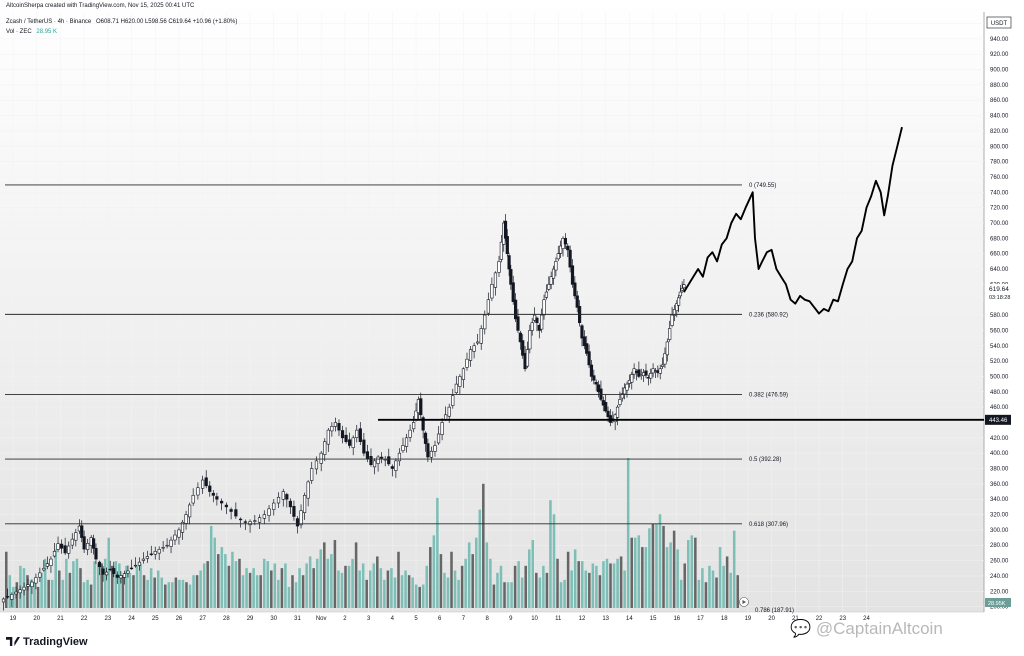  I want to click on time-tick-label: 3, so click(369, 619).